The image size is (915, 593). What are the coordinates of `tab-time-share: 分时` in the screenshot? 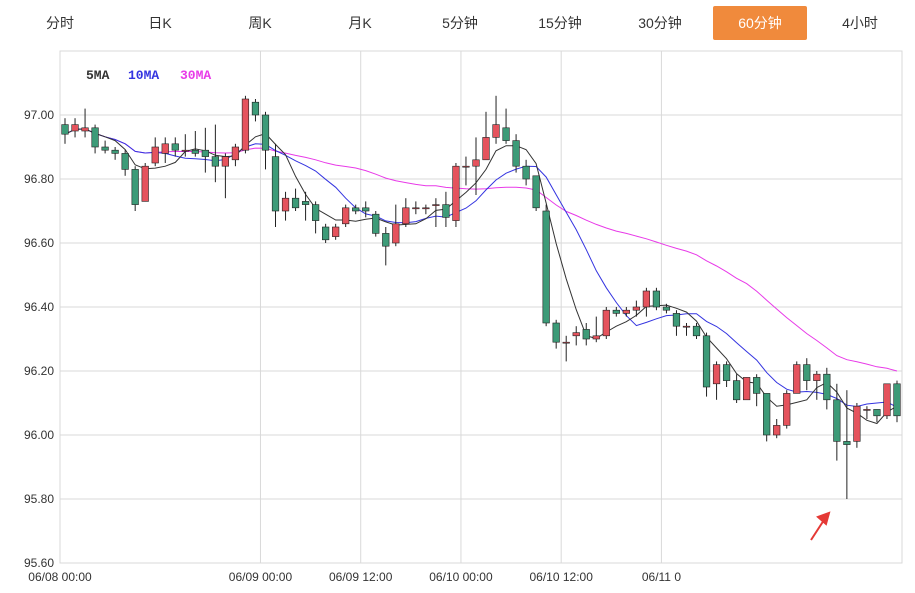 It's located at (60, 23).